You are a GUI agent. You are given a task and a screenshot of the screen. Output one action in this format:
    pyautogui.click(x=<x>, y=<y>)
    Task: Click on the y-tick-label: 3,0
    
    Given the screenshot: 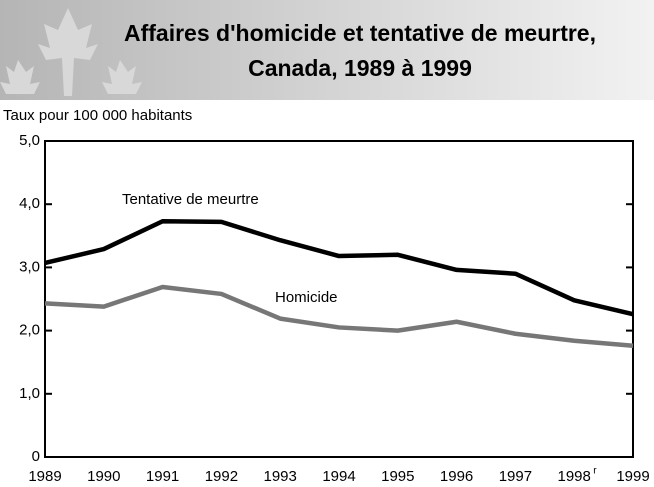 What is the action you would take?
    pyautogui.click(x=29, y=266)
    